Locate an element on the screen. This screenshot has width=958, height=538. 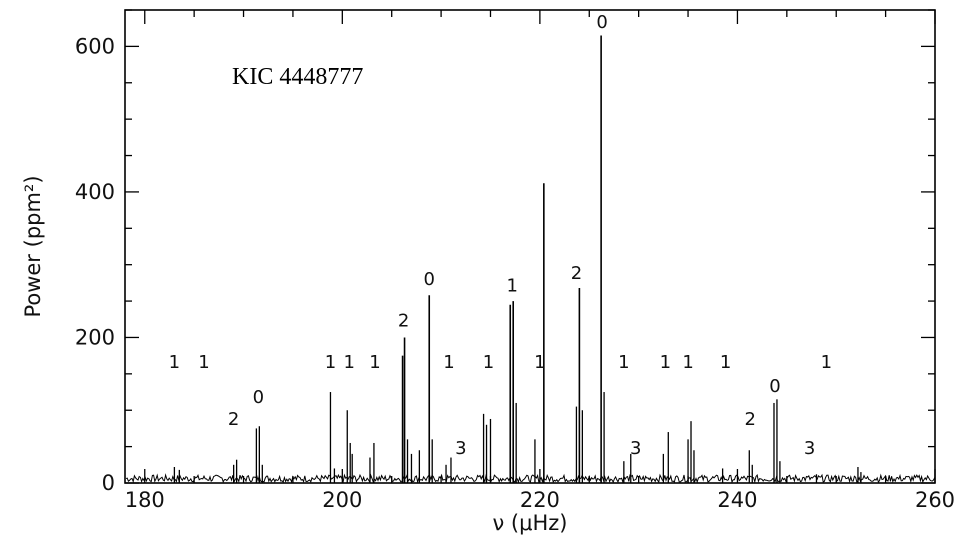
mode-label-8: 0 is located at coordinates (429, 279).